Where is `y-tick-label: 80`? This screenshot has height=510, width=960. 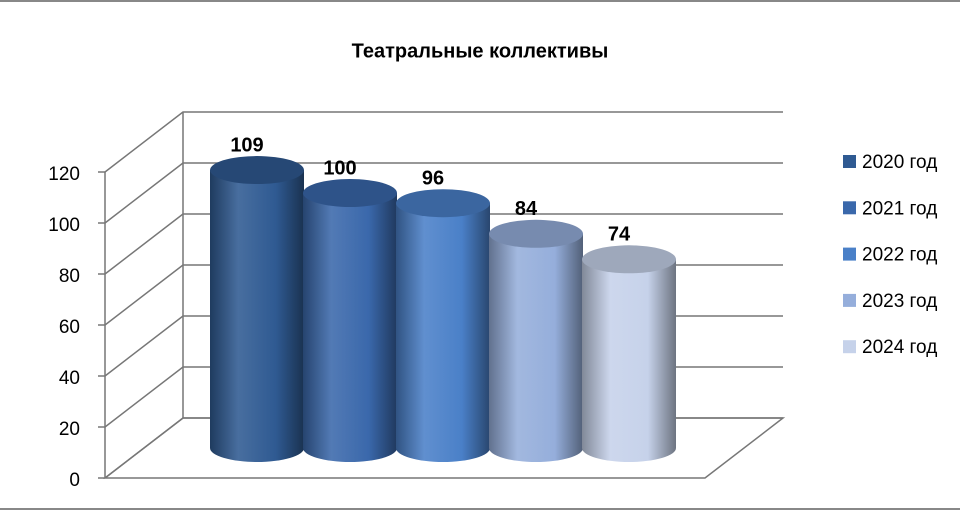 y-tick-label: 80 is located at coordinates (69, 276).